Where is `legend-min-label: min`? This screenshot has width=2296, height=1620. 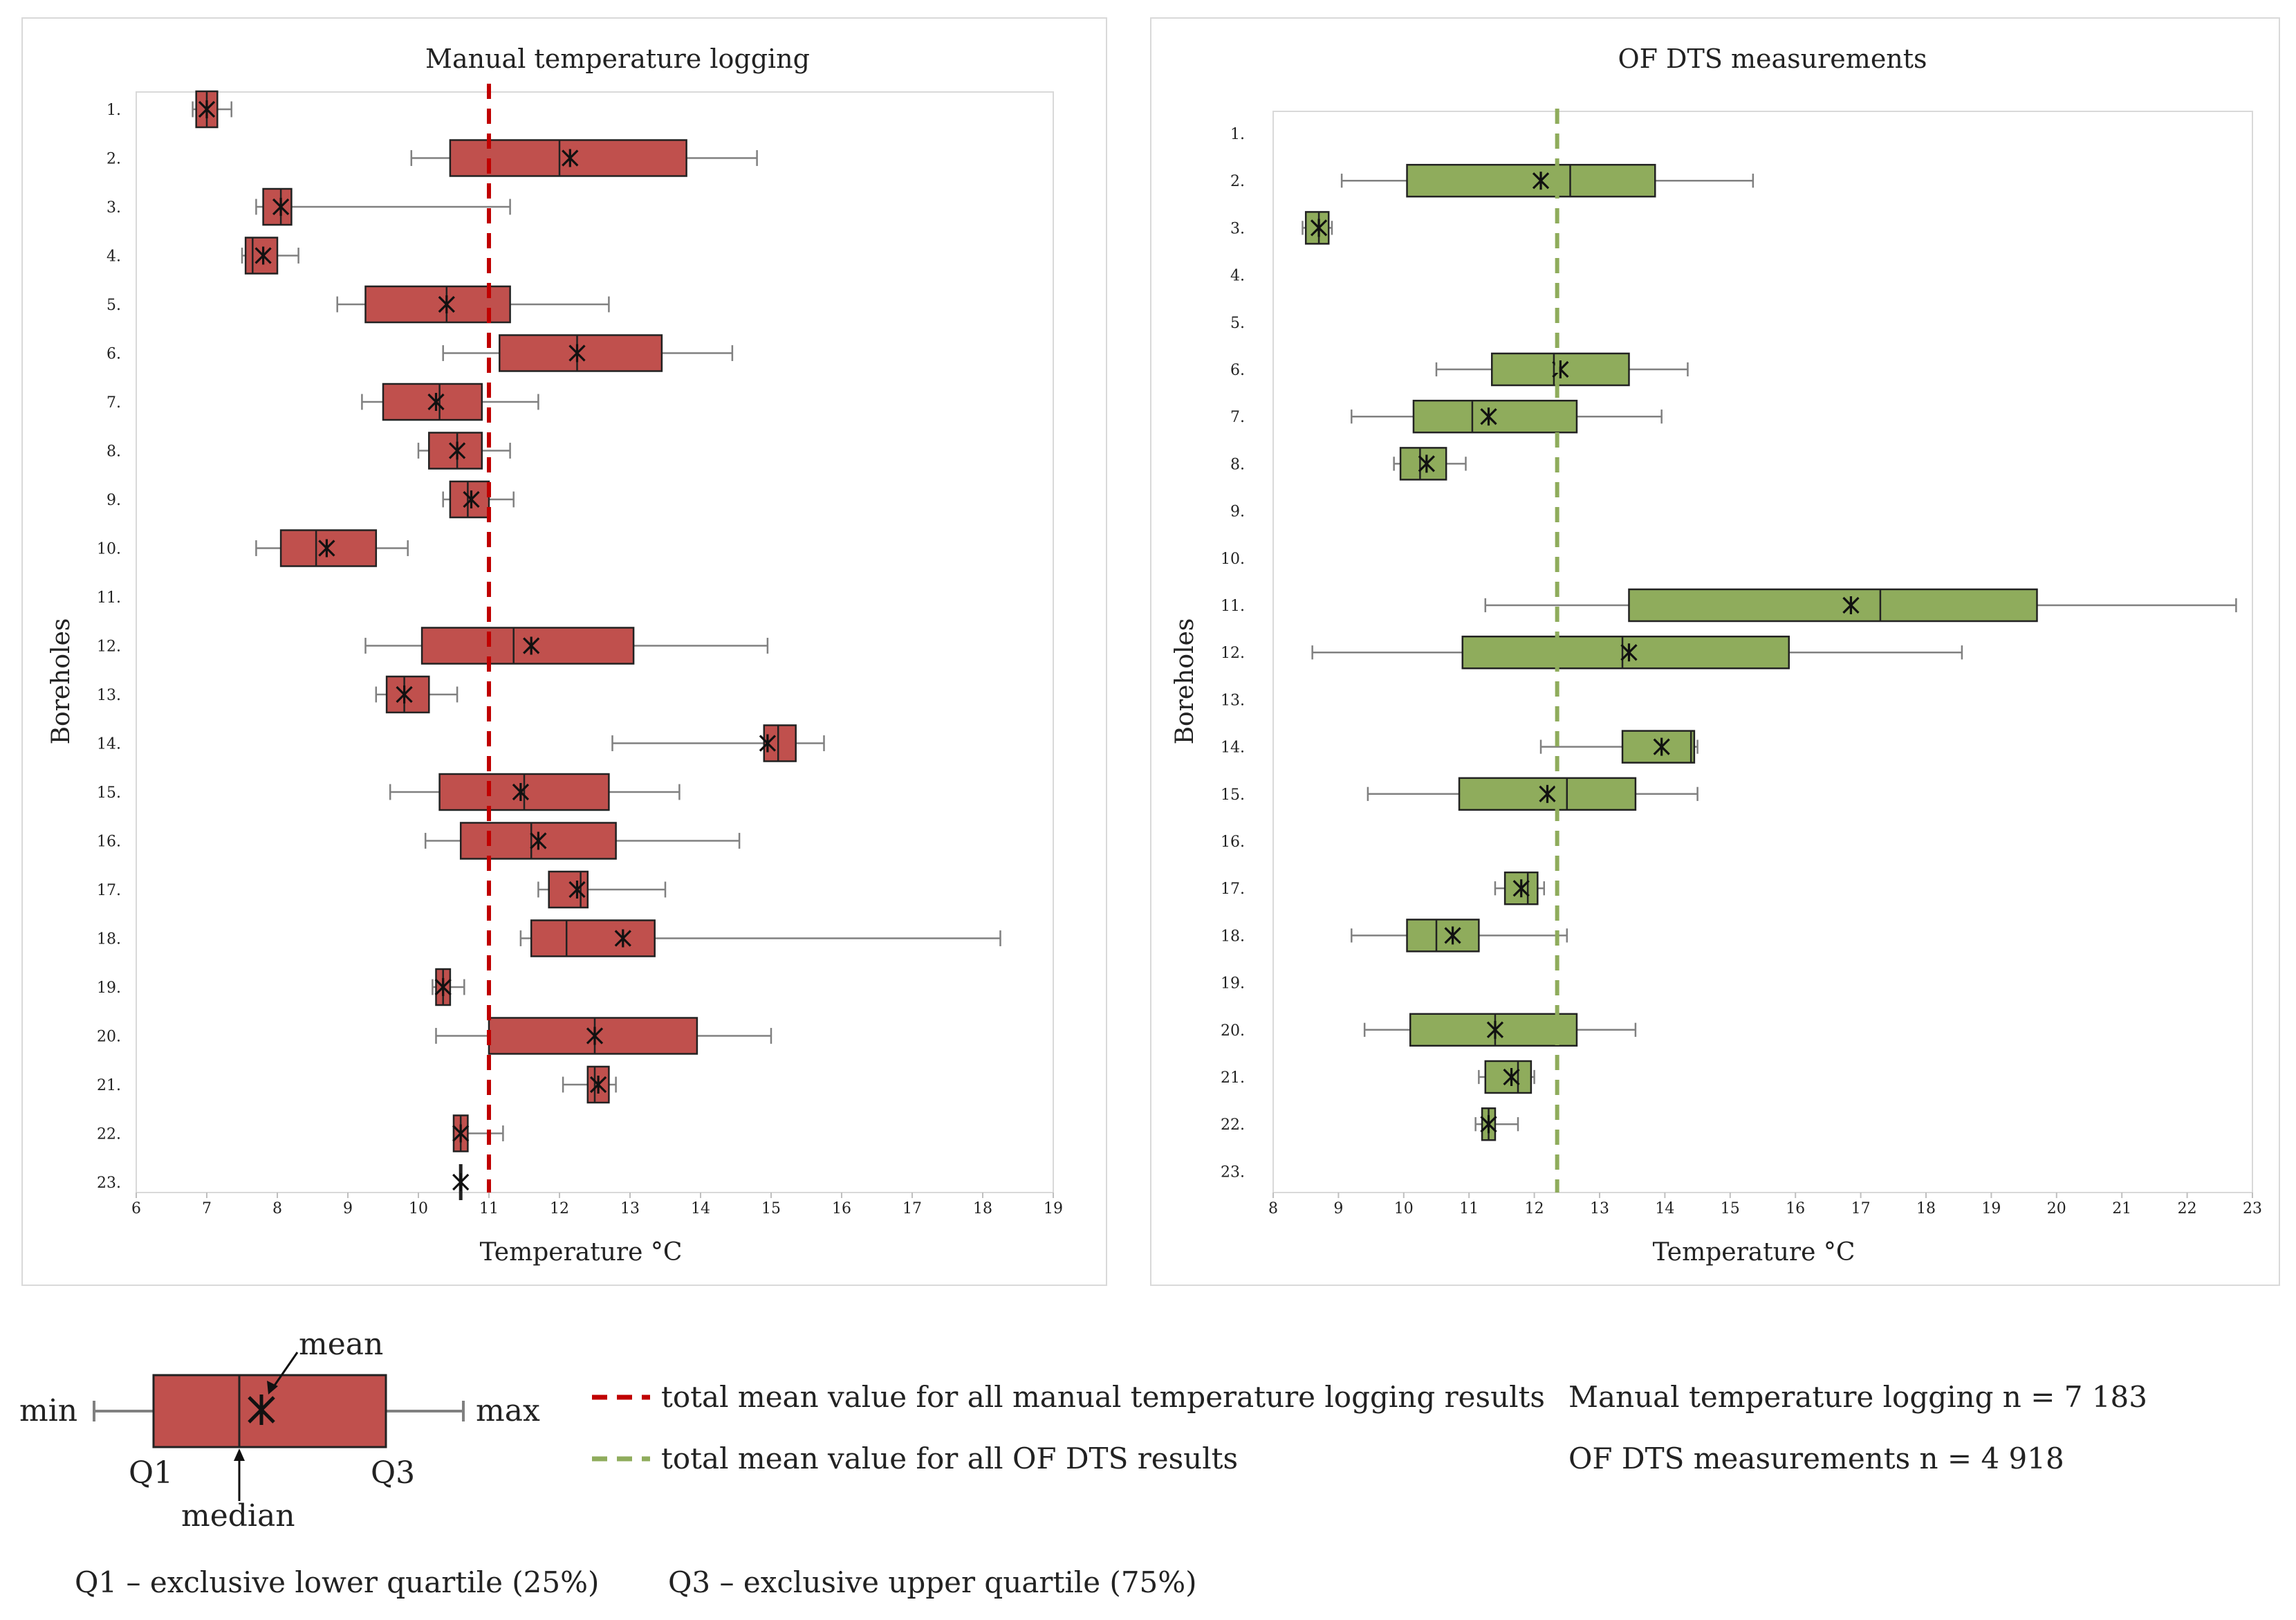
legend-min-label: min is located at coordinates (48, 1411).